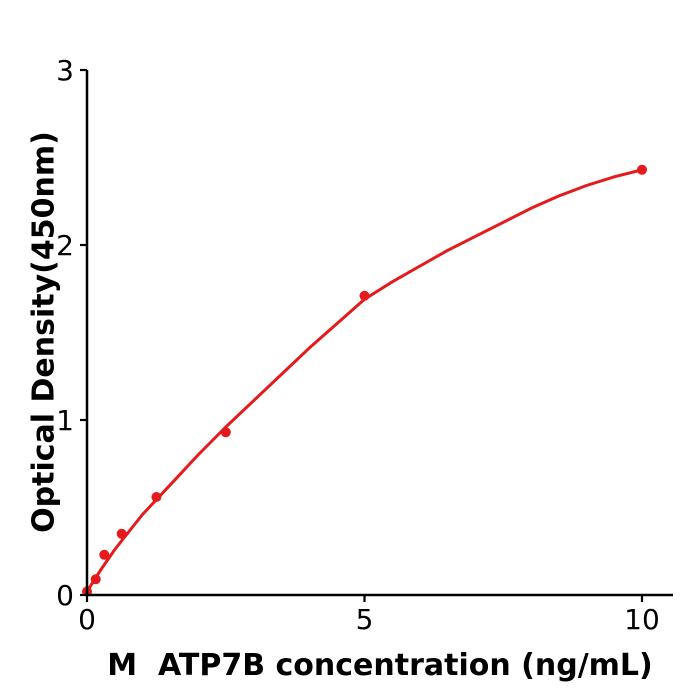  What do you see at coordinates (44, 332) in the screenshot?
I see `y-axis-label: Optical Density(450nm)` at bounding box center [44, 332].